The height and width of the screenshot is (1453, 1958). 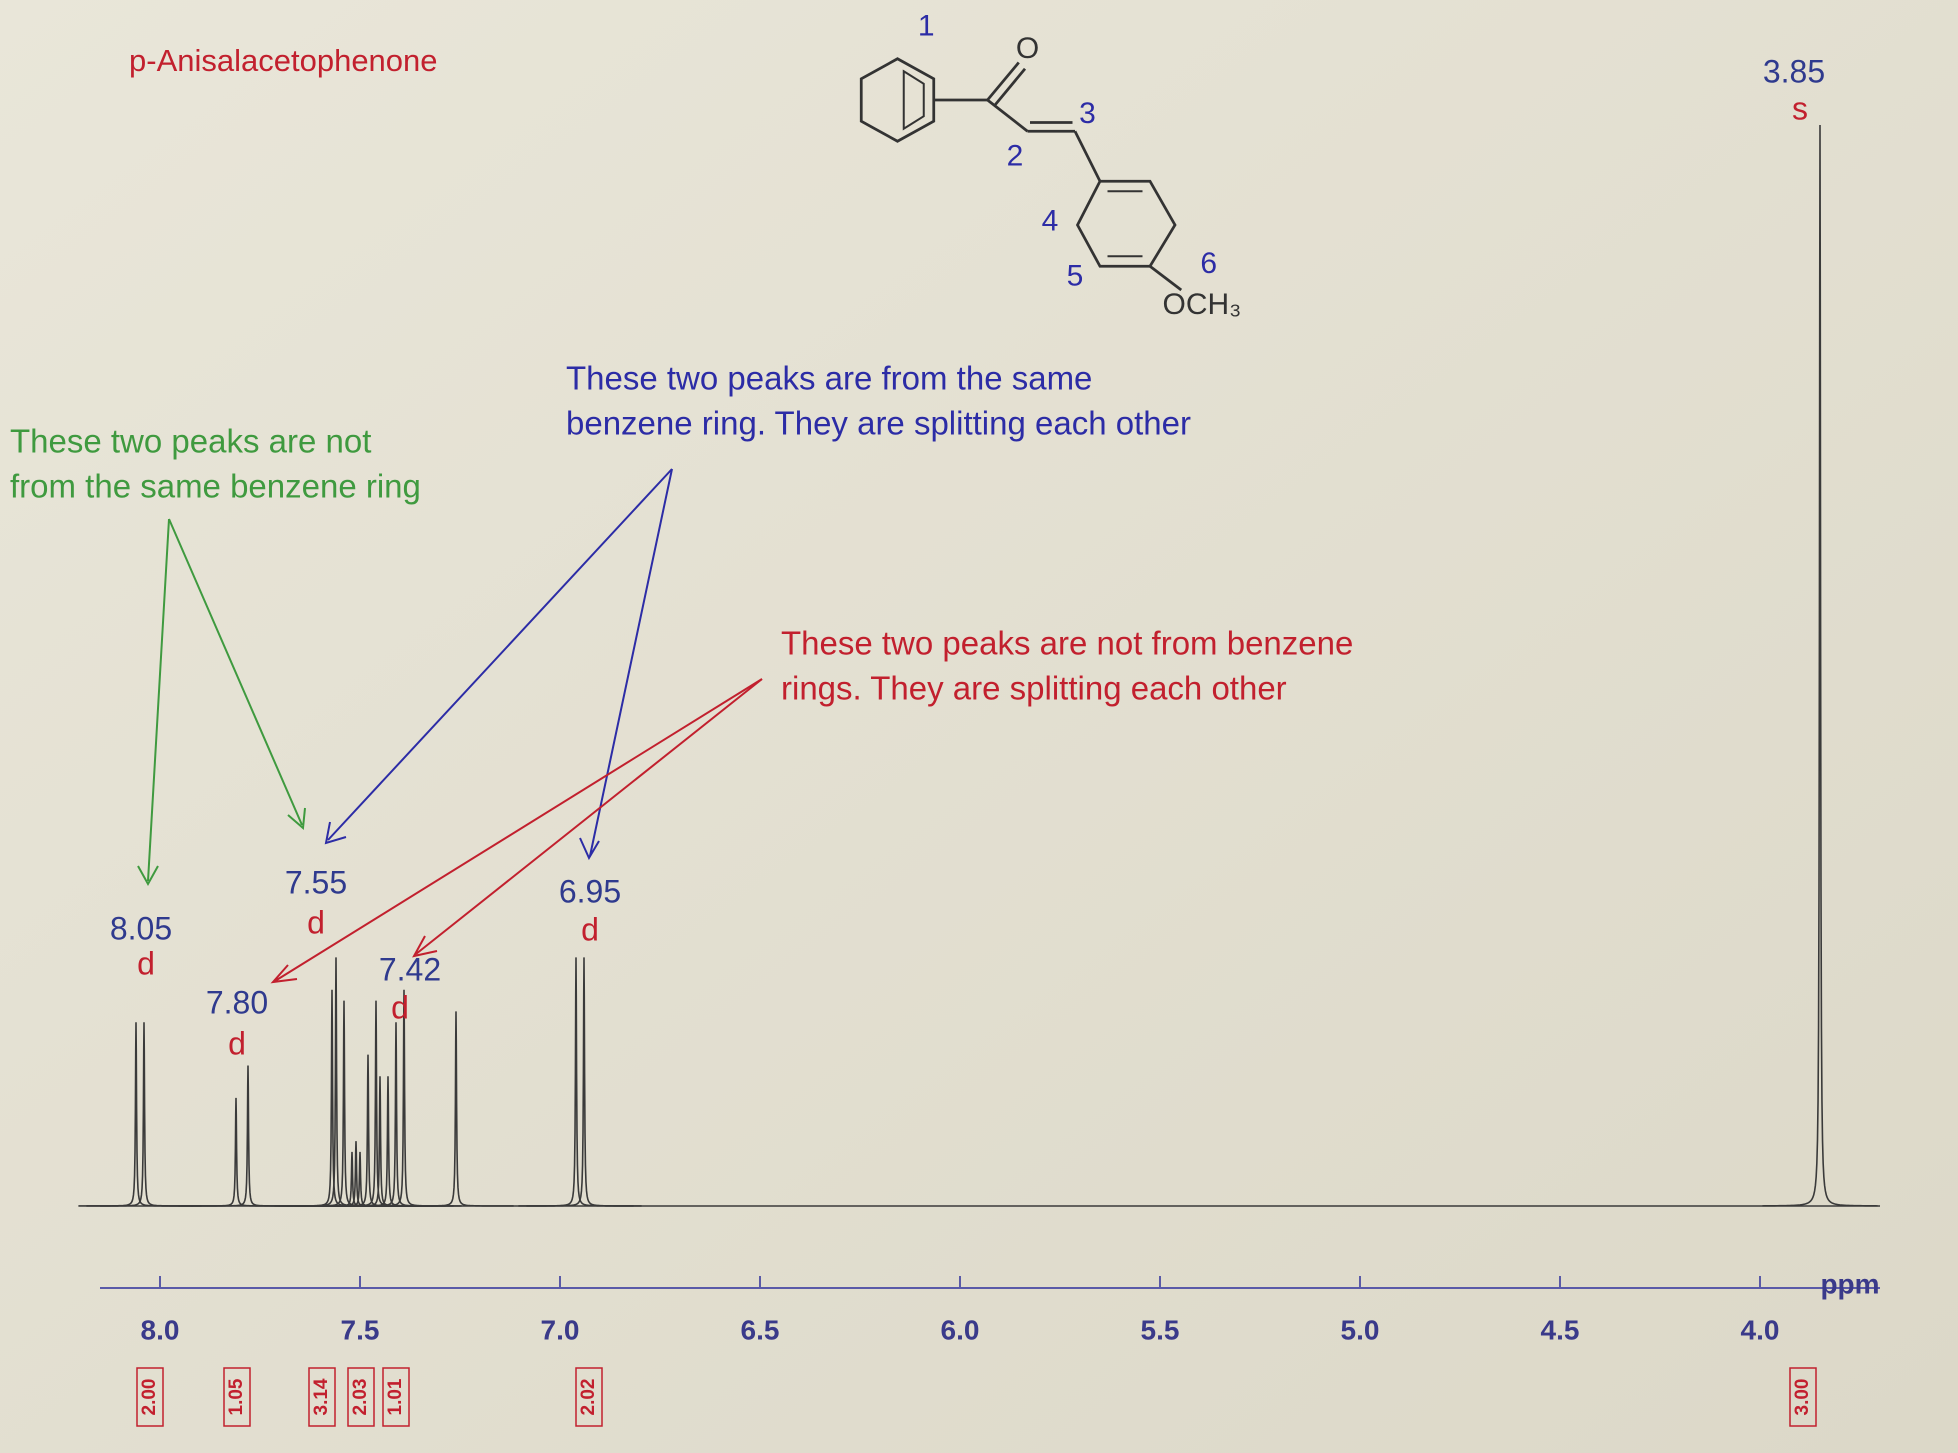 I want to click on x-tick-label: 6.5, so click(x=760, y=1329).